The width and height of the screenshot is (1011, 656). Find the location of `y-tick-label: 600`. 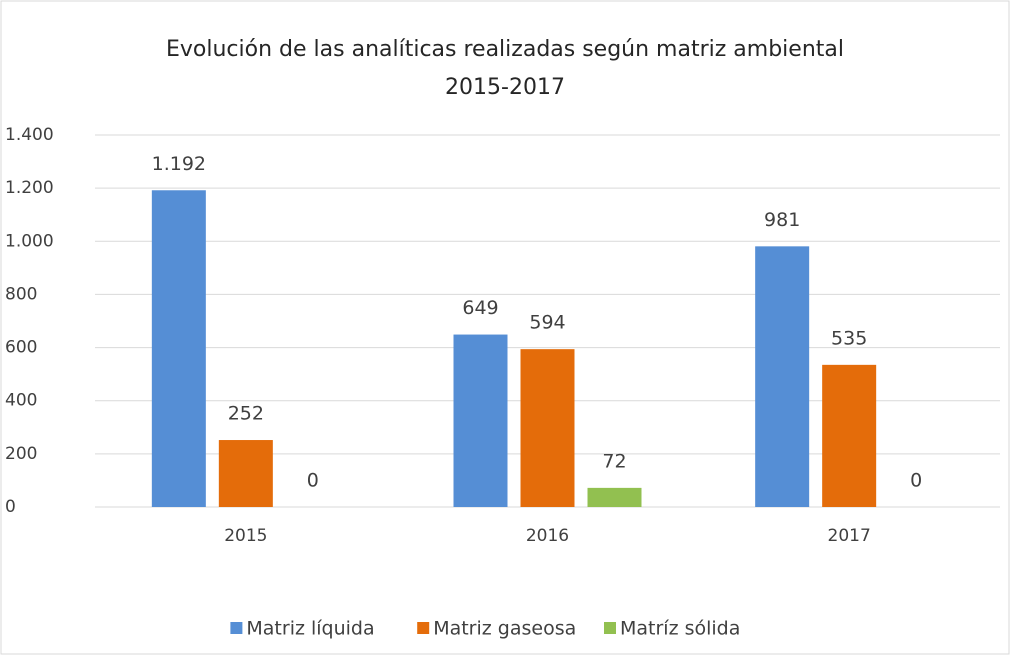

y-tick-label: 600 is located at coordinates (21, 348).